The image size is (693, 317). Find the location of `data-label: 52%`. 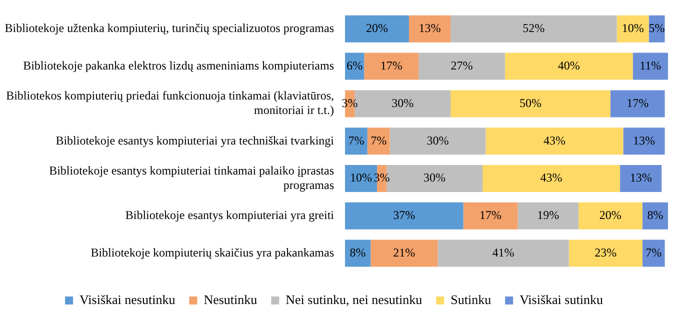

data-label: 52% is located at coordinates (533, 28).